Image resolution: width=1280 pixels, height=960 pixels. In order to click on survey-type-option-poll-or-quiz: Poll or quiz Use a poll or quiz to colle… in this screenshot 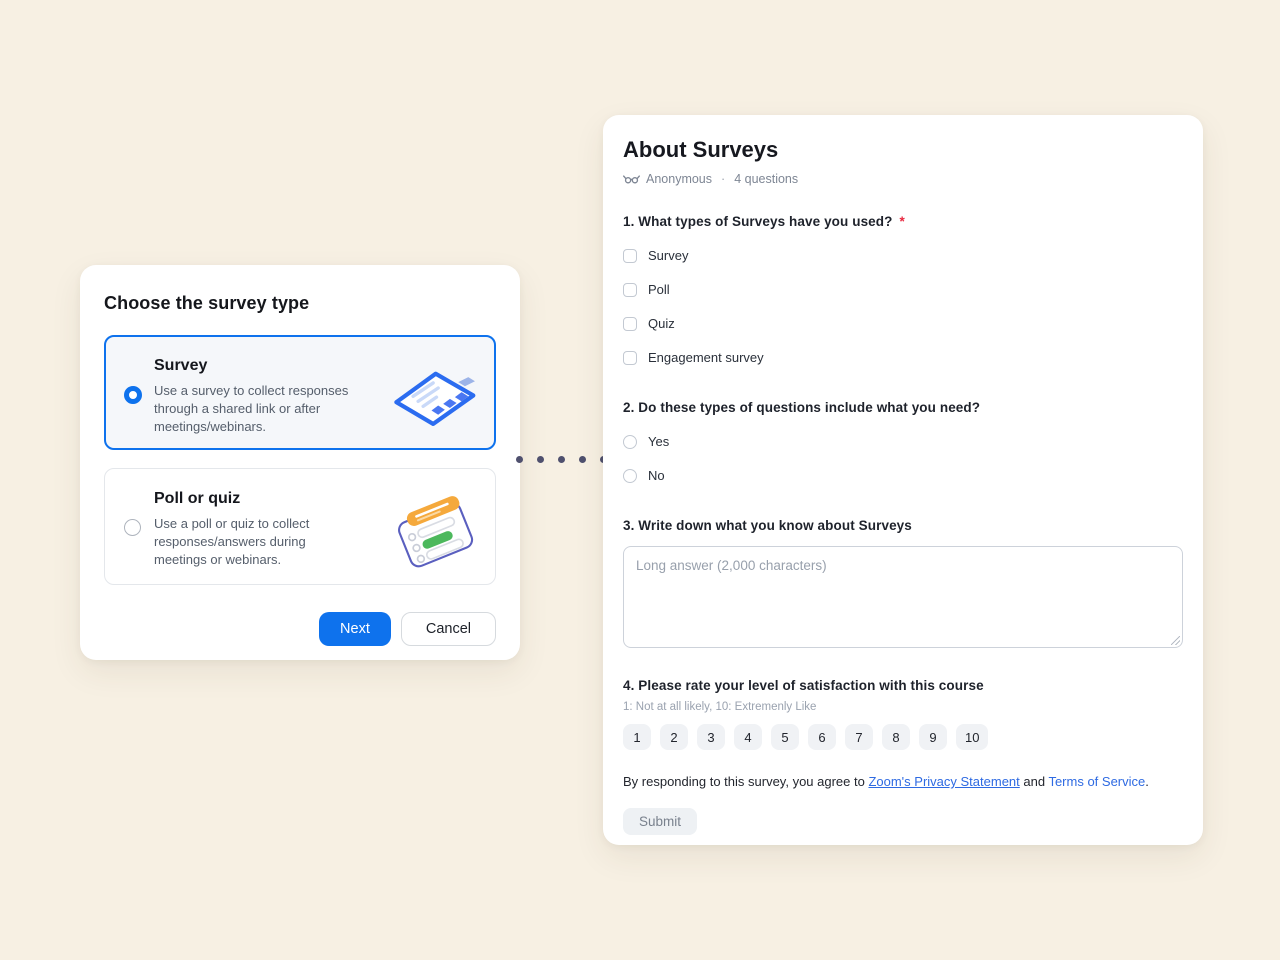, I will do `click(300, 526)`.